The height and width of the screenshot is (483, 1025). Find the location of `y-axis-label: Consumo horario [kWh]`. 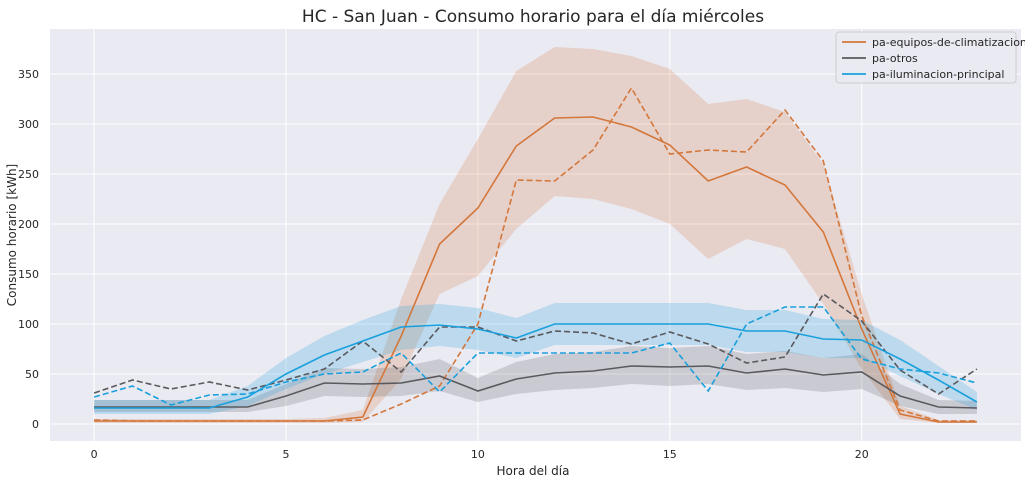

y-axis-label: Consumo horario [kWh] is located at coordinates (12, 235).